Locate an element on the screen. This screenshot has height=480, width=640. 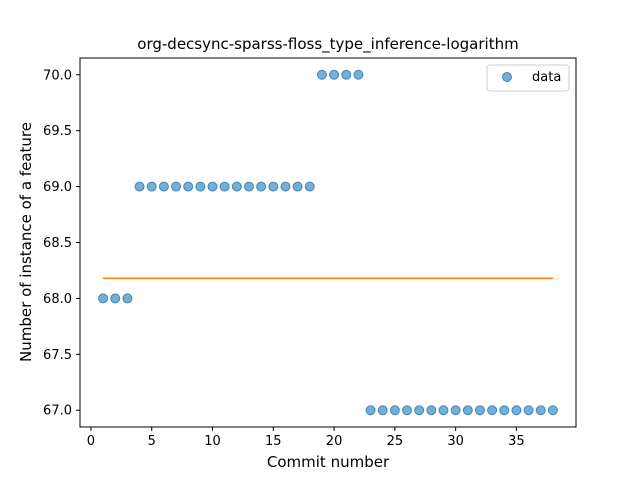
y-axis-ticks: 67.0 67.5 68.0 68.5 69.0 69.5 70.0 is located at coordinates (61, 243).